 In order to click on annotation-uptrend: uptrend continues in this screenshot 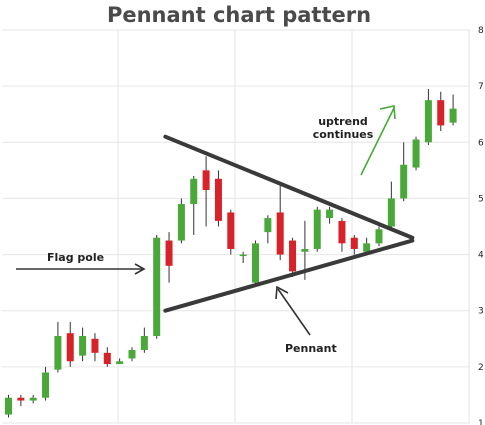, I will do `click(354, 140)`.